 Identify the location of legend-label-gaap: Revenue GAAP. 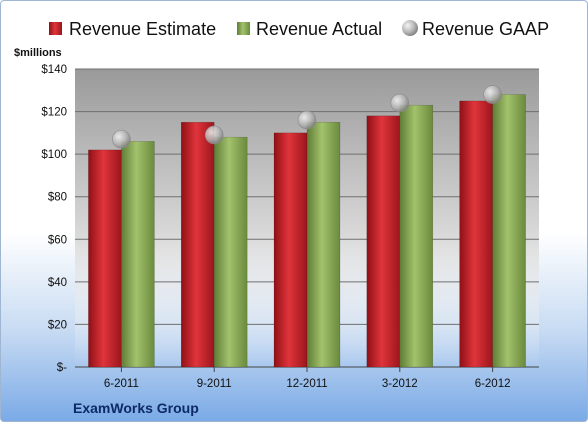
(485, 29).